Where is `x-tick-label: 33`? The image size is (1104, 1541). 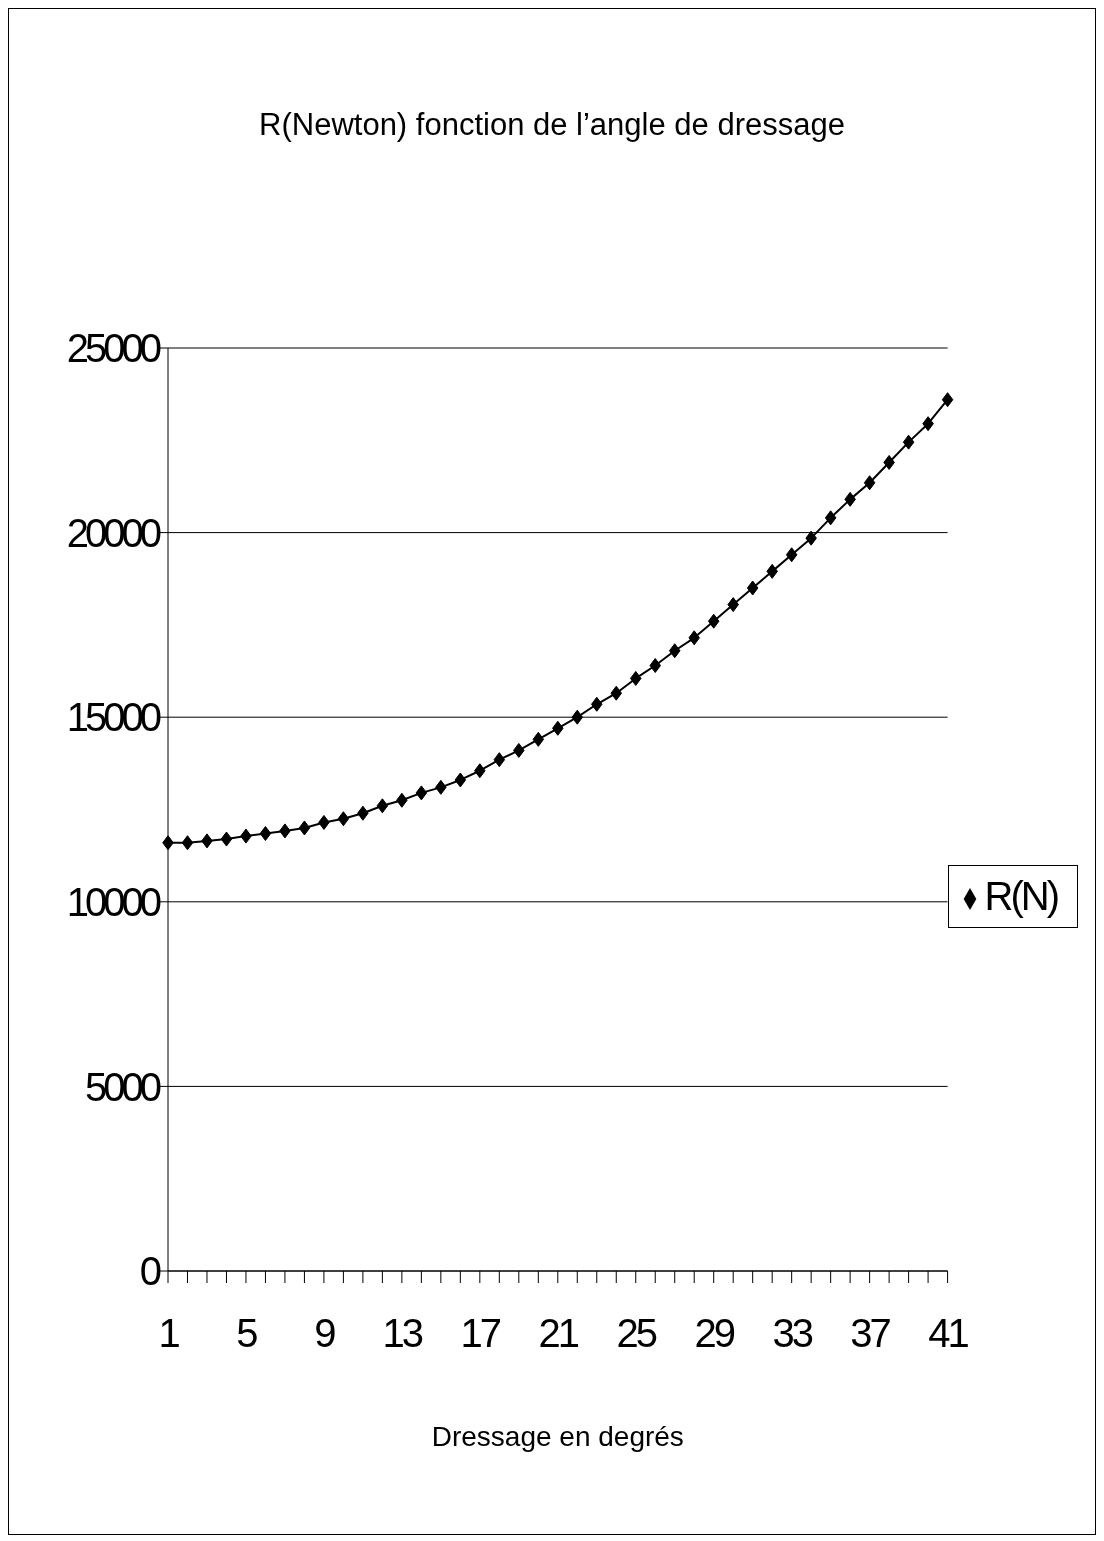 x-tick-label: 33 is located at coordinates (792, 1333).